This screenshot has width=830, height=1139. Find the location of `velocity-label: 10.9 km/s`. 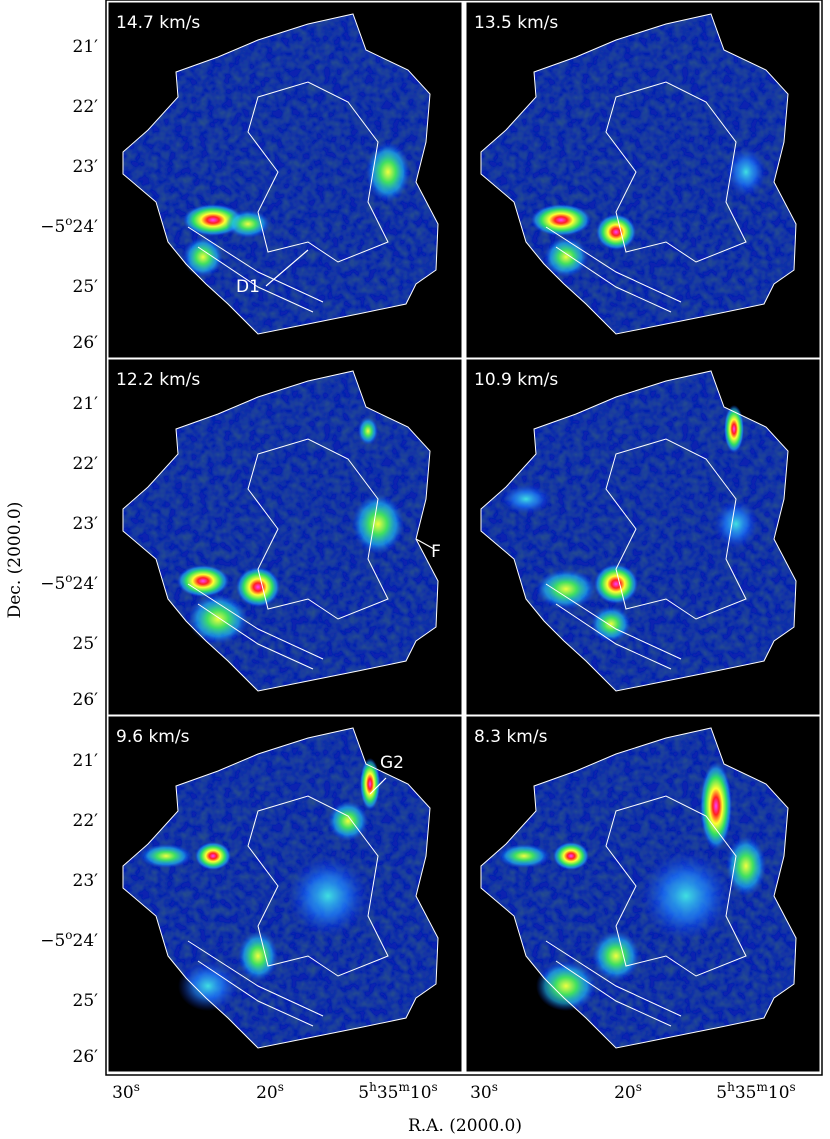

velocity-label: 10.9 km/s is located at coordinates (516, 380).